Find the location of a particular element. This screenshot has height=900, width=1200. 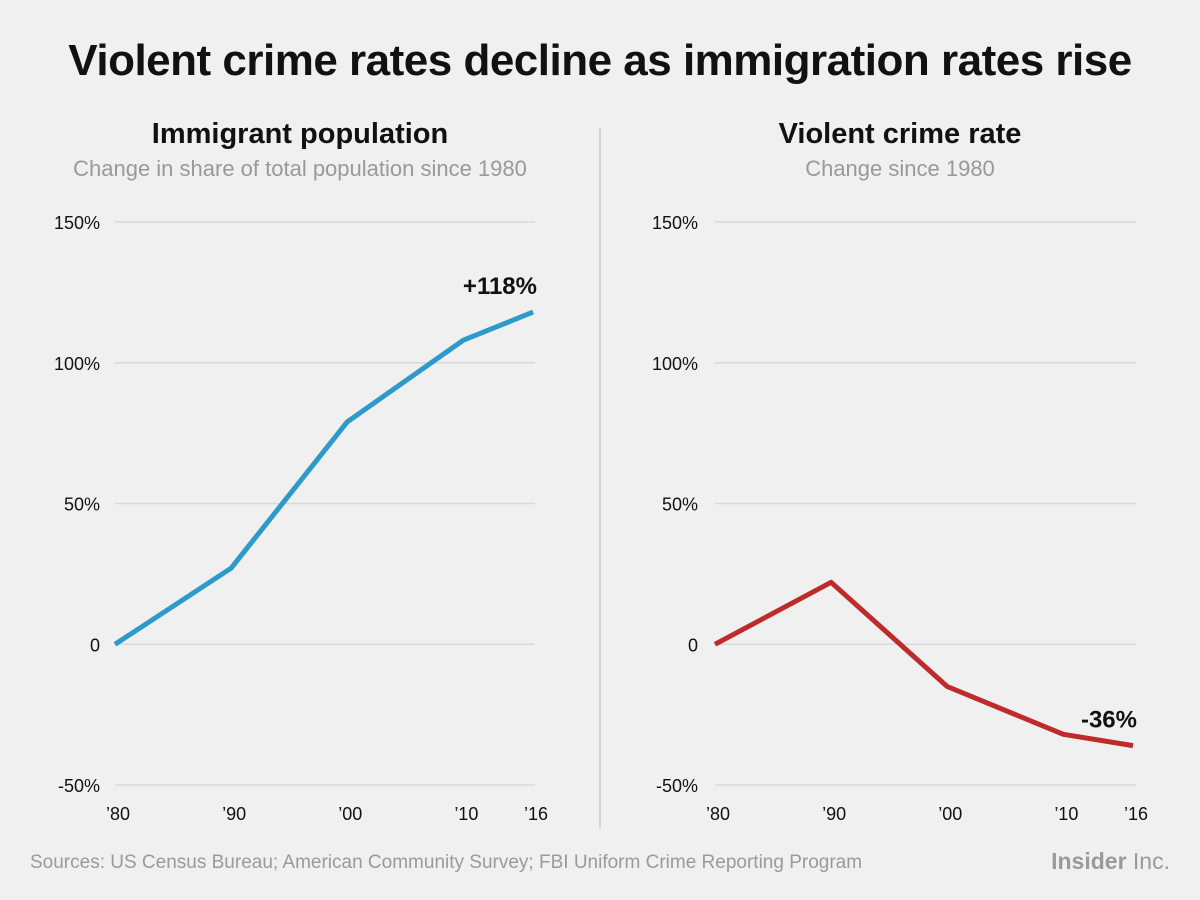

left-x-tick-label: ’16 is located at coordinates (536, 814).